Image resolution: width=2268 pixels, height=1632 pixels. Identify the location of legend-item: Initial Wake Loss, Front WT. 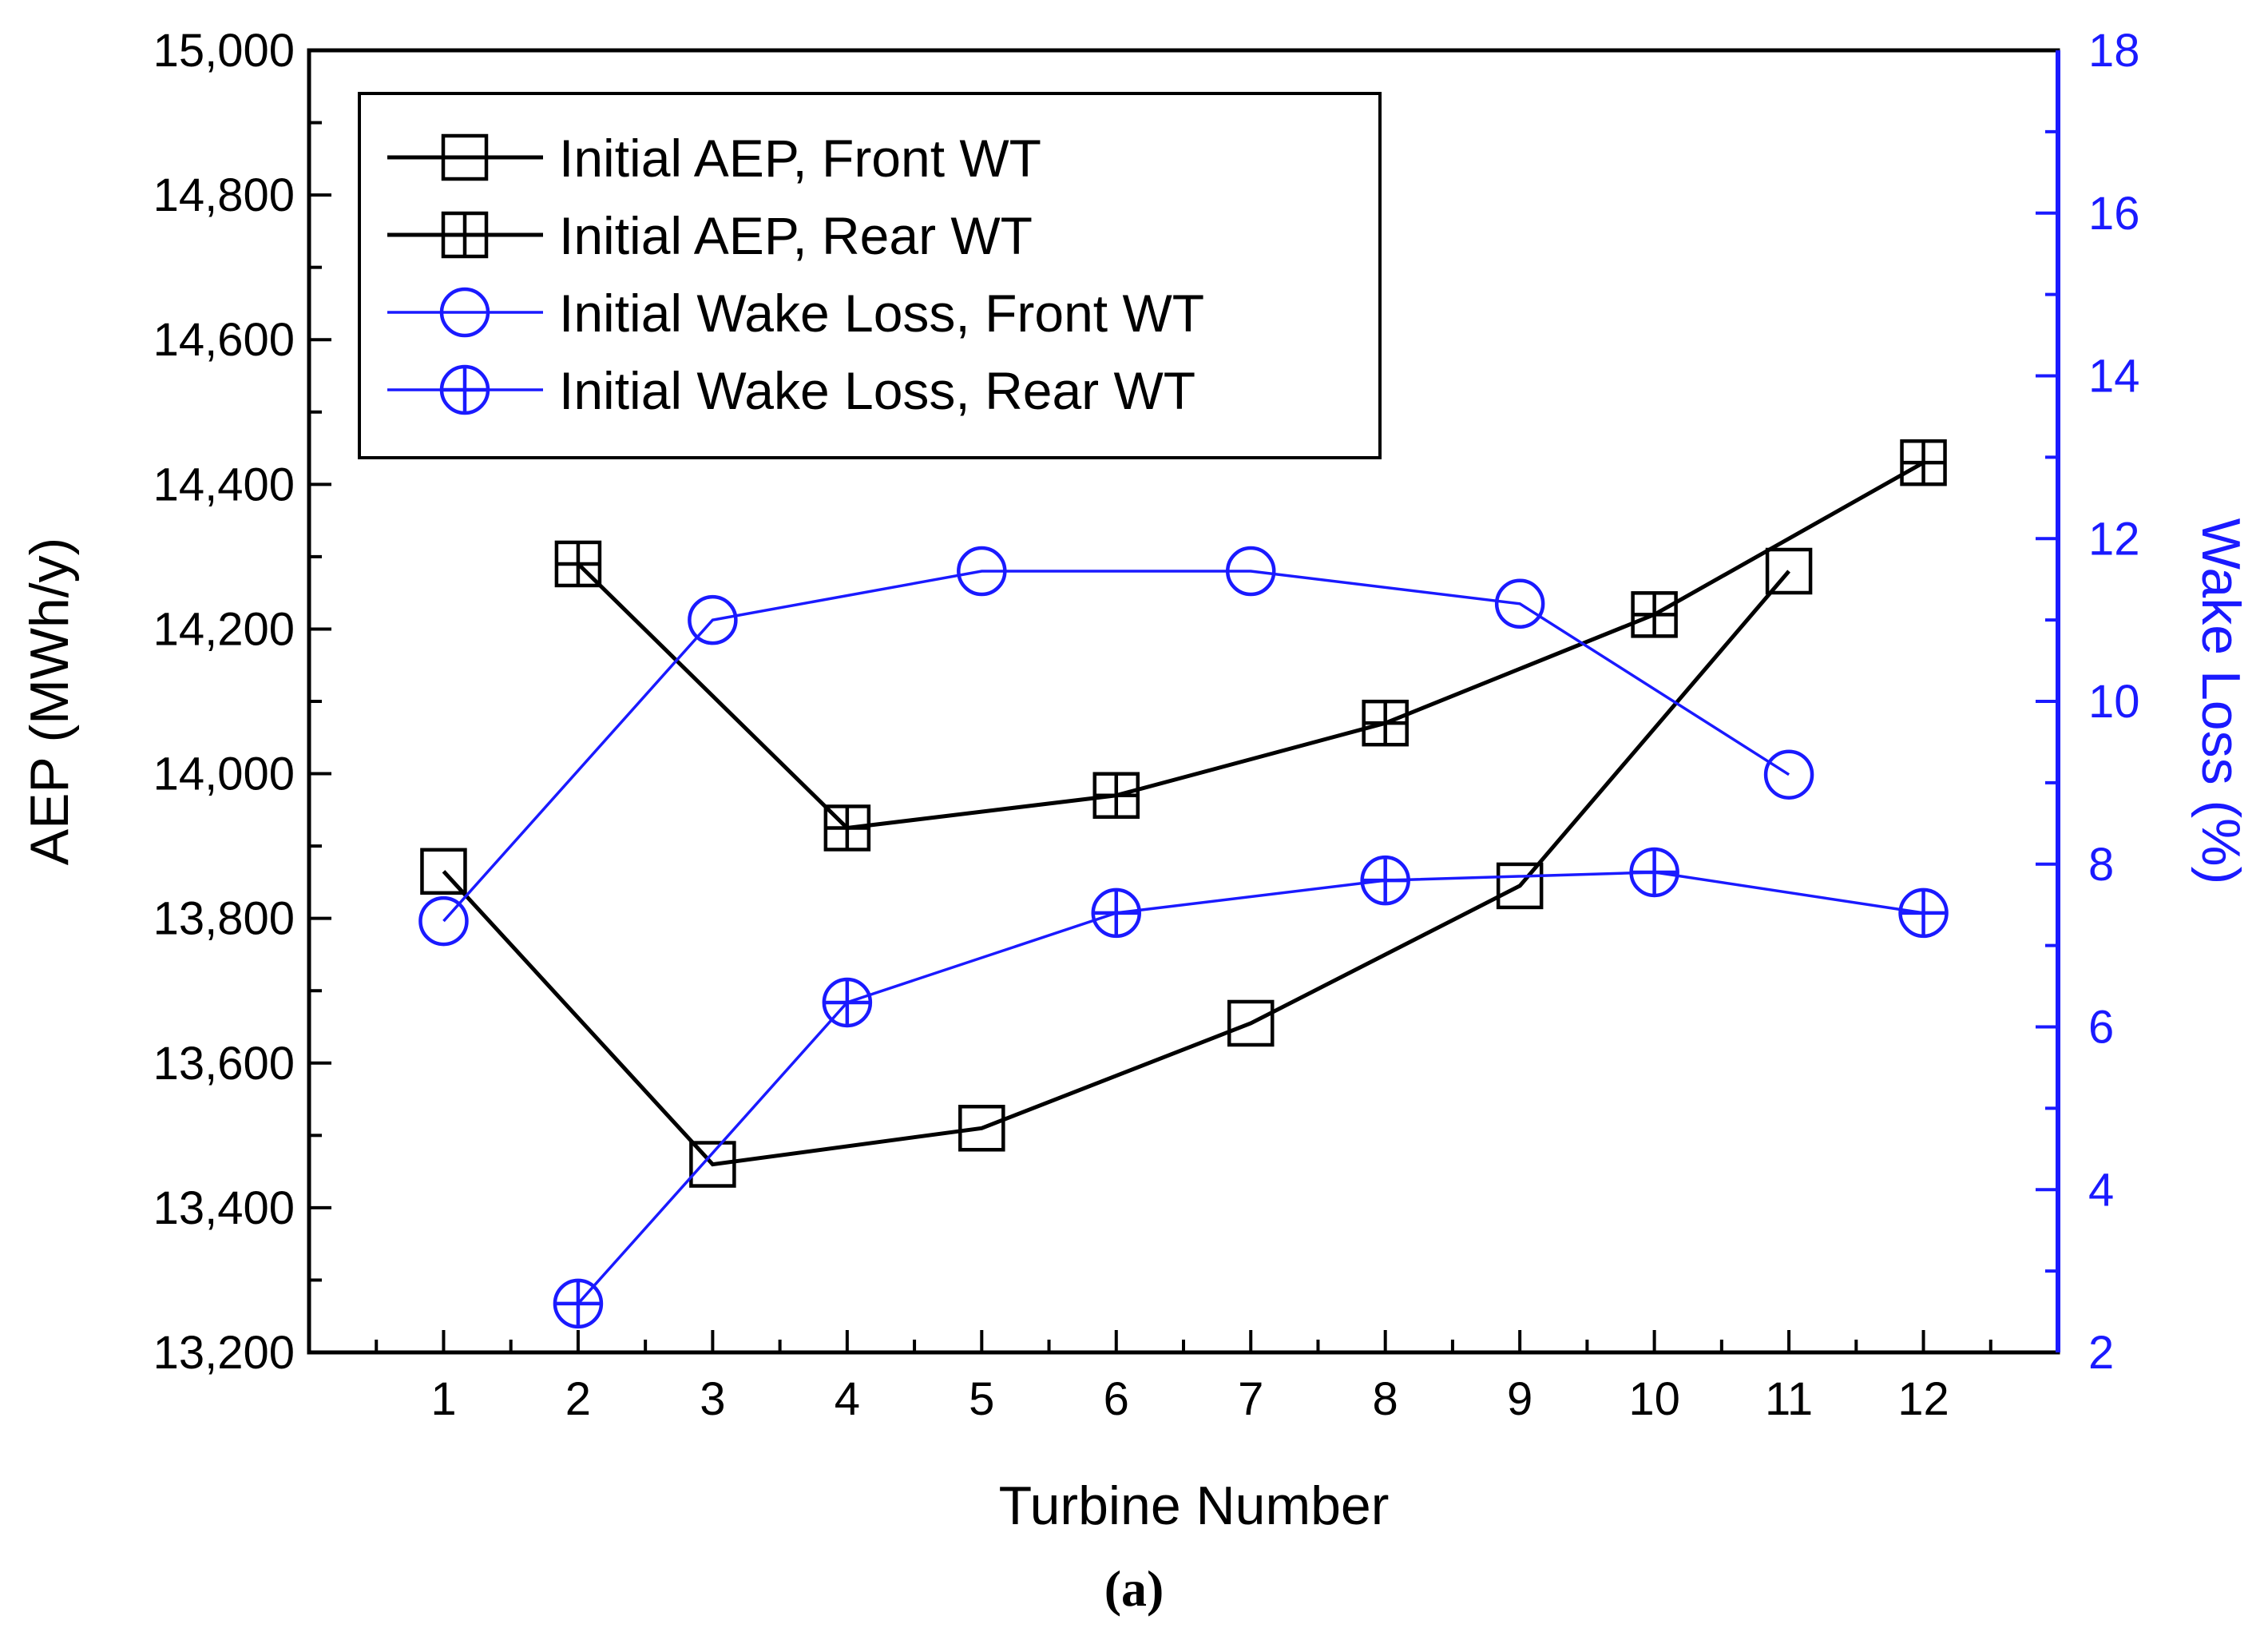
(796, 313).